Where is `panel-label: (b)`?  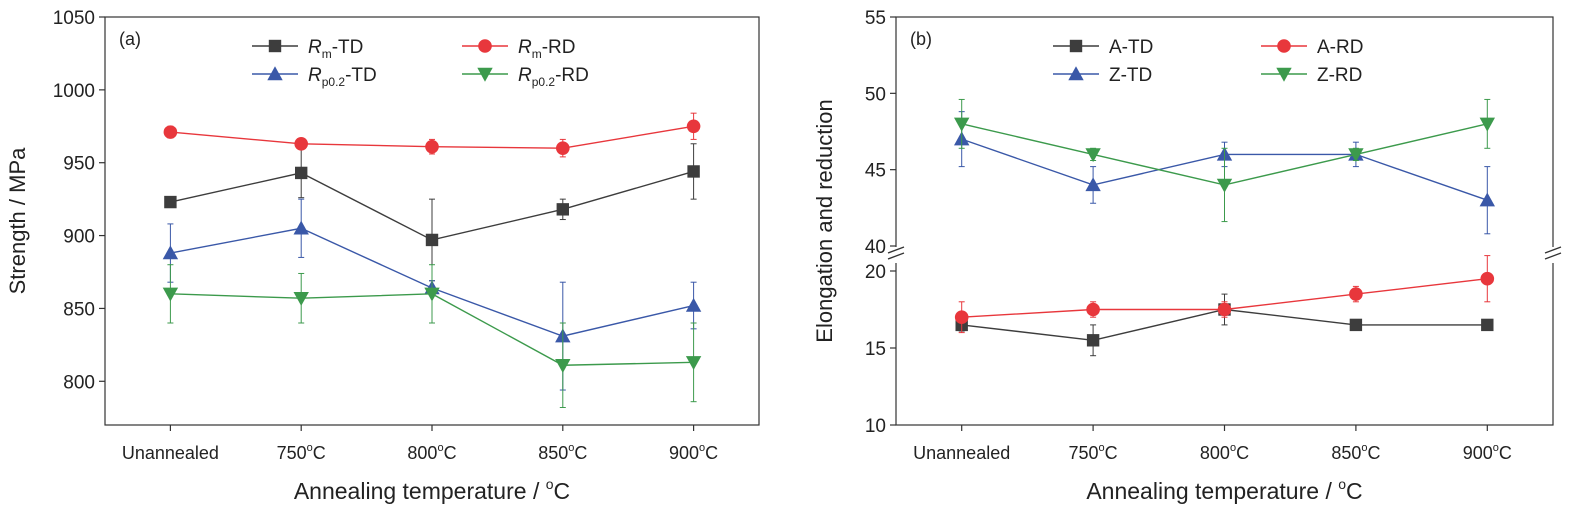 panel-label: (b) is located at coordinates (921, 39).